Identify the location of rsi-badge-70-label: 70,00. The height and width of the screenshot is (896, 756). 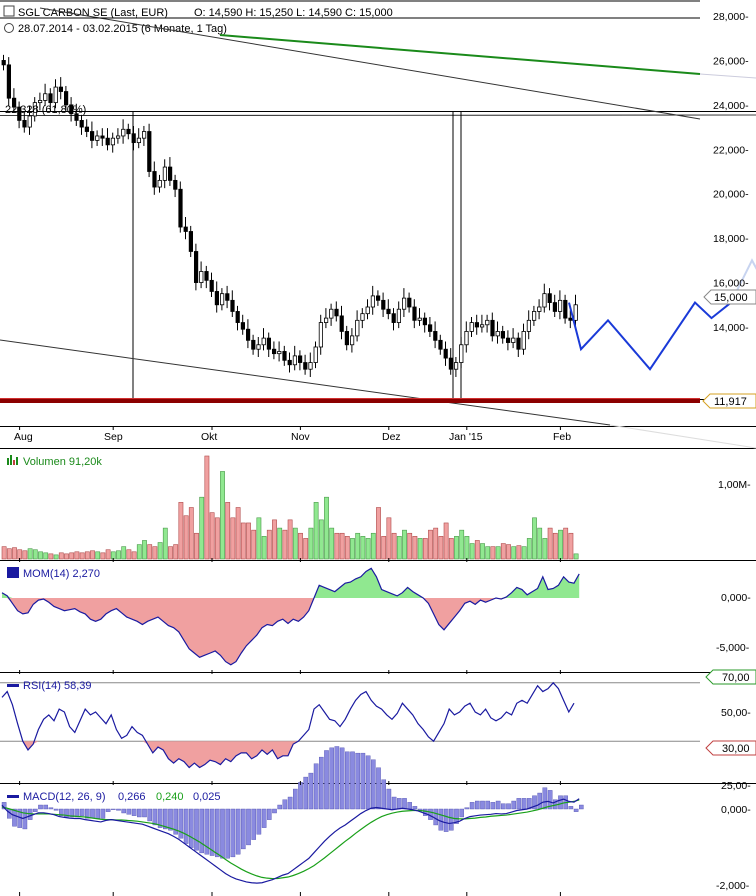
(736, 678).